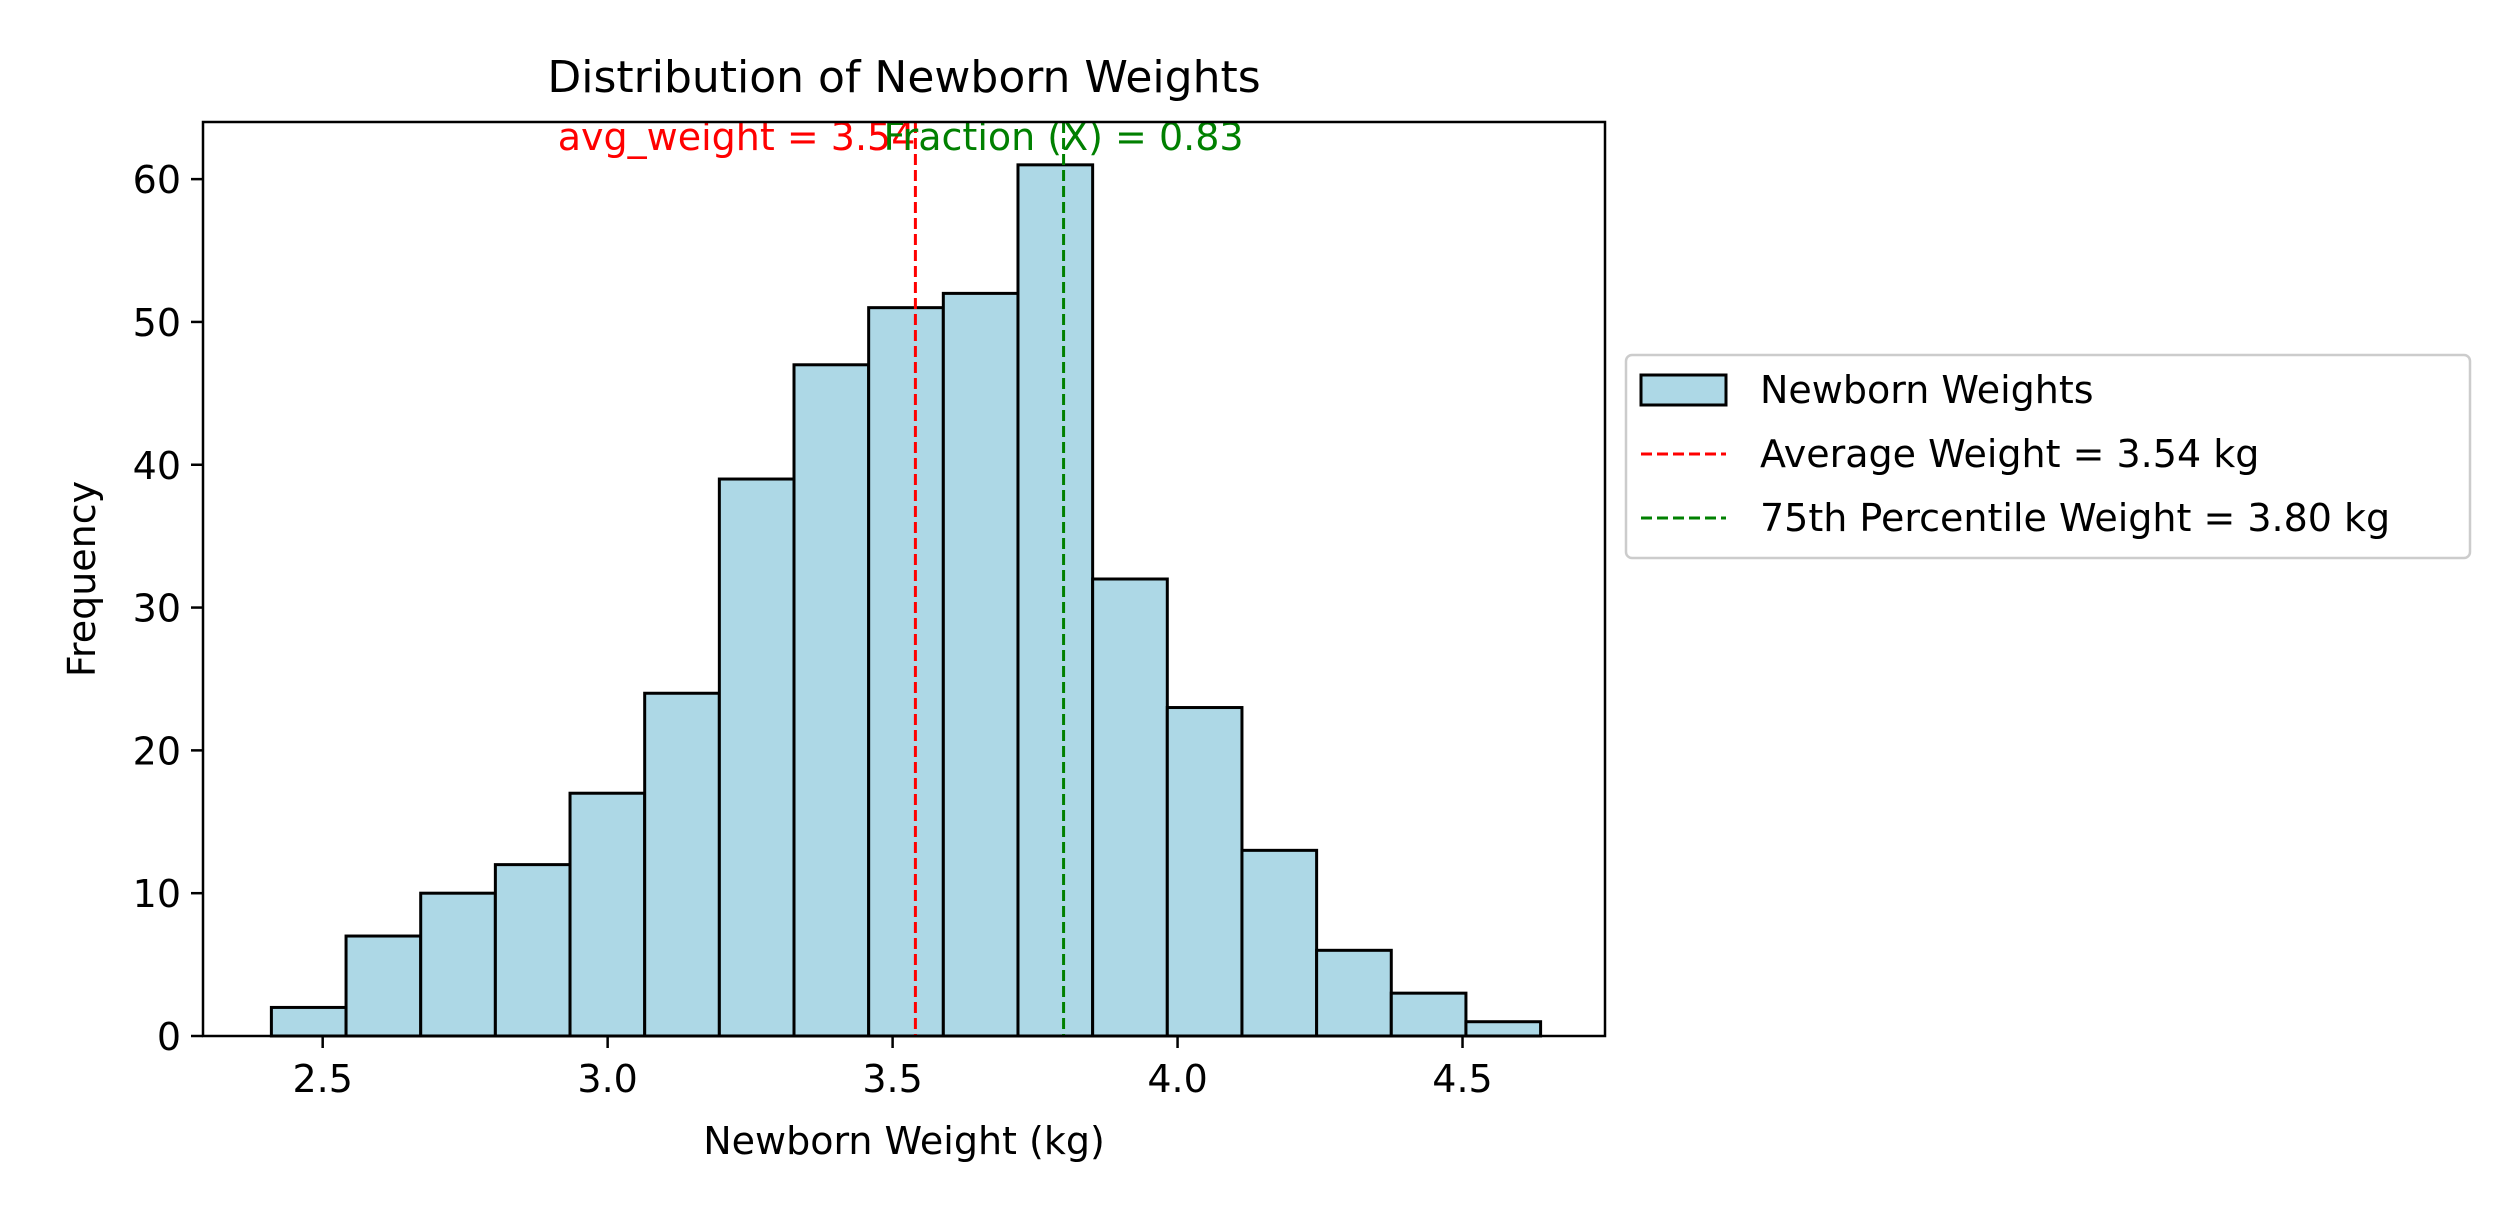 The height and width of the screenshot is (1218, 2517). What do you see at coordinates (1462, 1079) in the screenshot?
I see `x-tick-label: 4.5` at bounding box center [1462, 1079].